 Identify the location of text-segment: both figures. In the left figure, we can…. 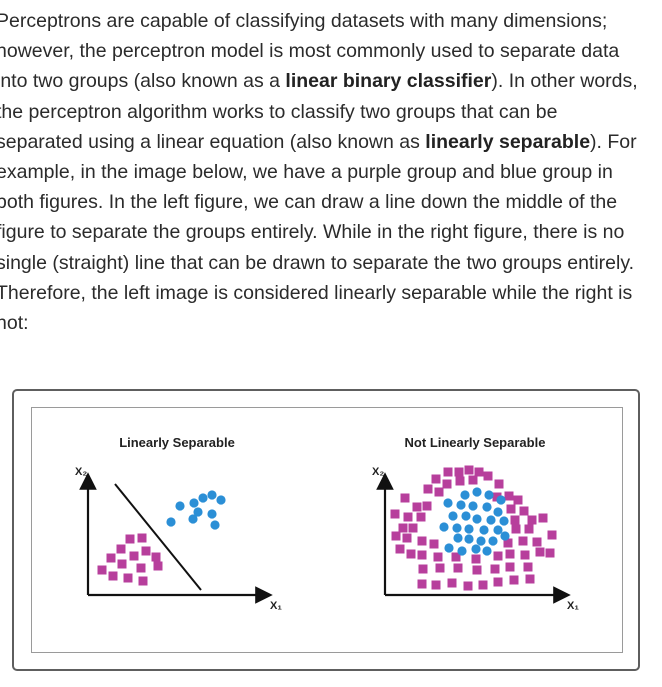
(309, 202).